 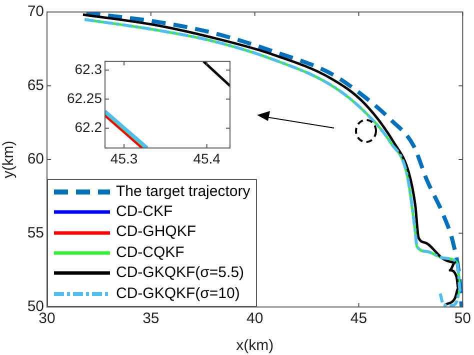 I want to click on y-axis-title: y(km), so click(x=9, y=159).